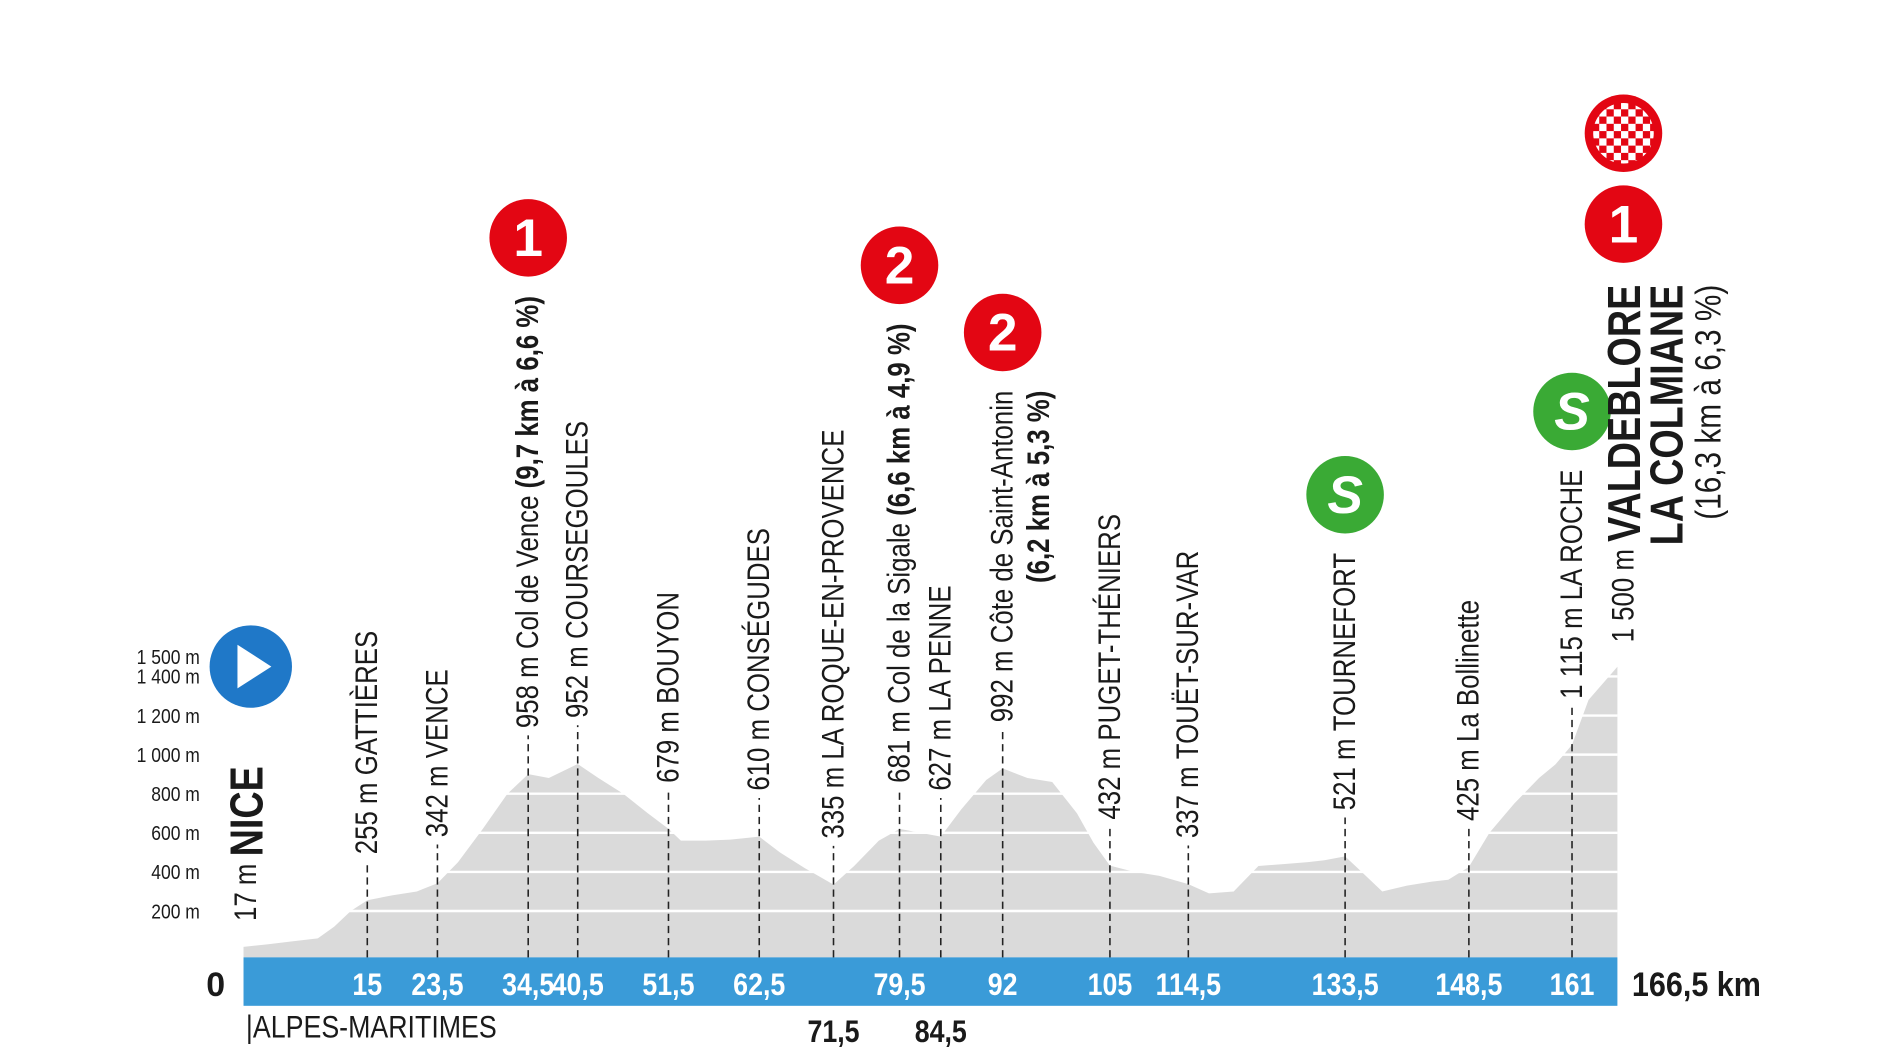 This screenshot has height=1063, width=1890. I want to click on waypoint-label: 958 m Col de Vence (9,7 km à 6,6 %), so click(528, 512).